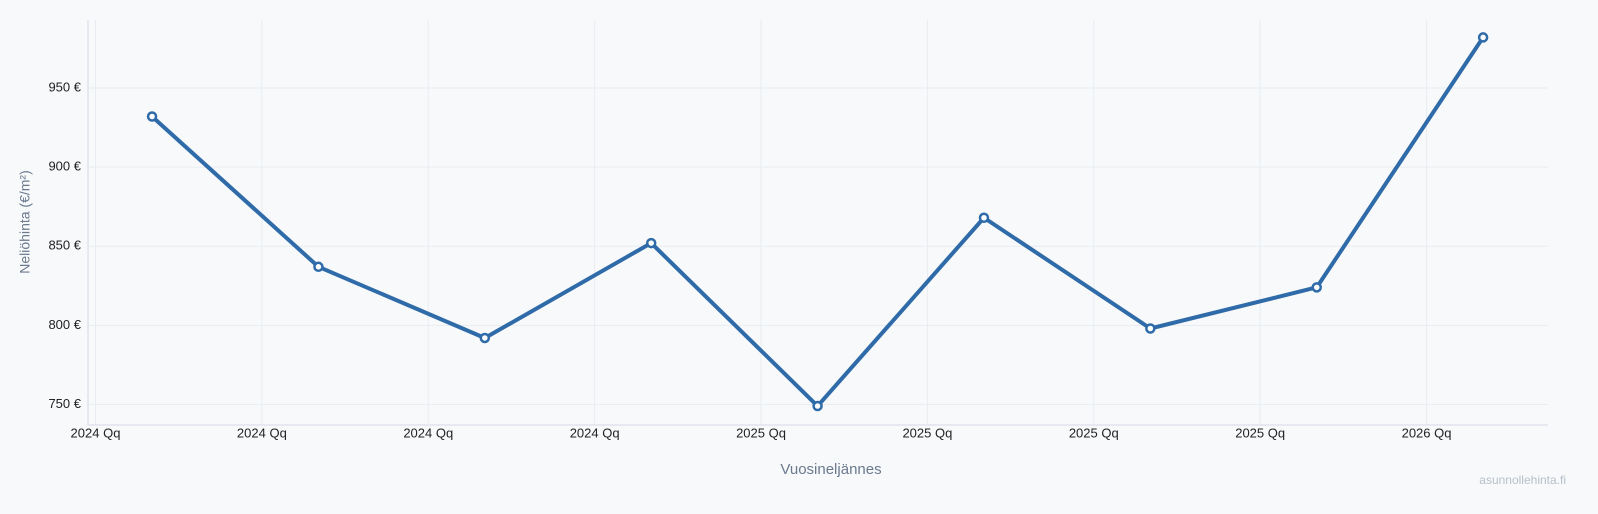 The width and height of the screenshot is (1598, 514). What do you see at coordinates (64, 86) in the screenshot?
I see `y-tick-label: 950 €` at bounding box center [64, 86].